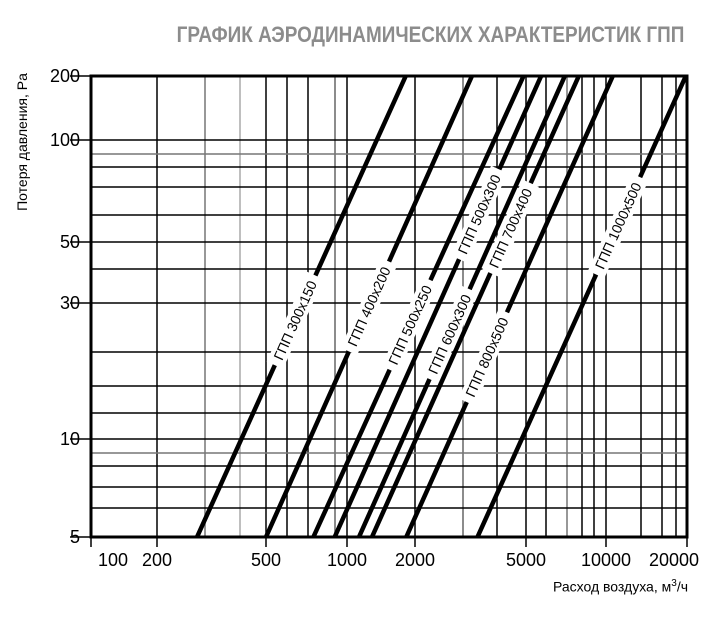 The height and width of the screenshot is (617, 722). What do you see at coordinates (70, 303) in the screenshot?
I see `y-tick-label: 30` at bounding box center [70, 303].